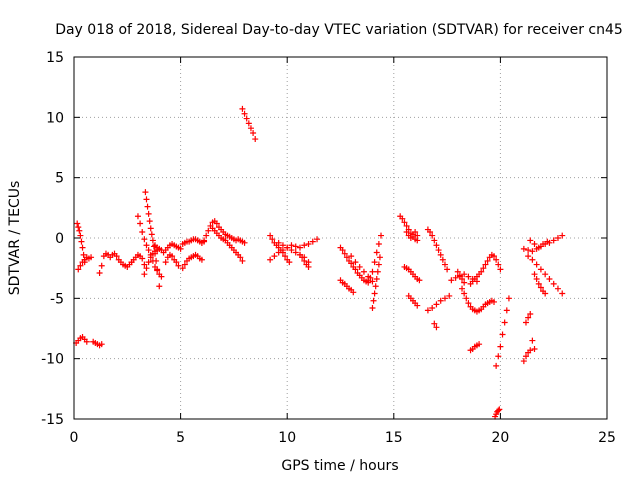 This screenshot has height=480, width=640. I want to click on series-s9, so click(152, 239).